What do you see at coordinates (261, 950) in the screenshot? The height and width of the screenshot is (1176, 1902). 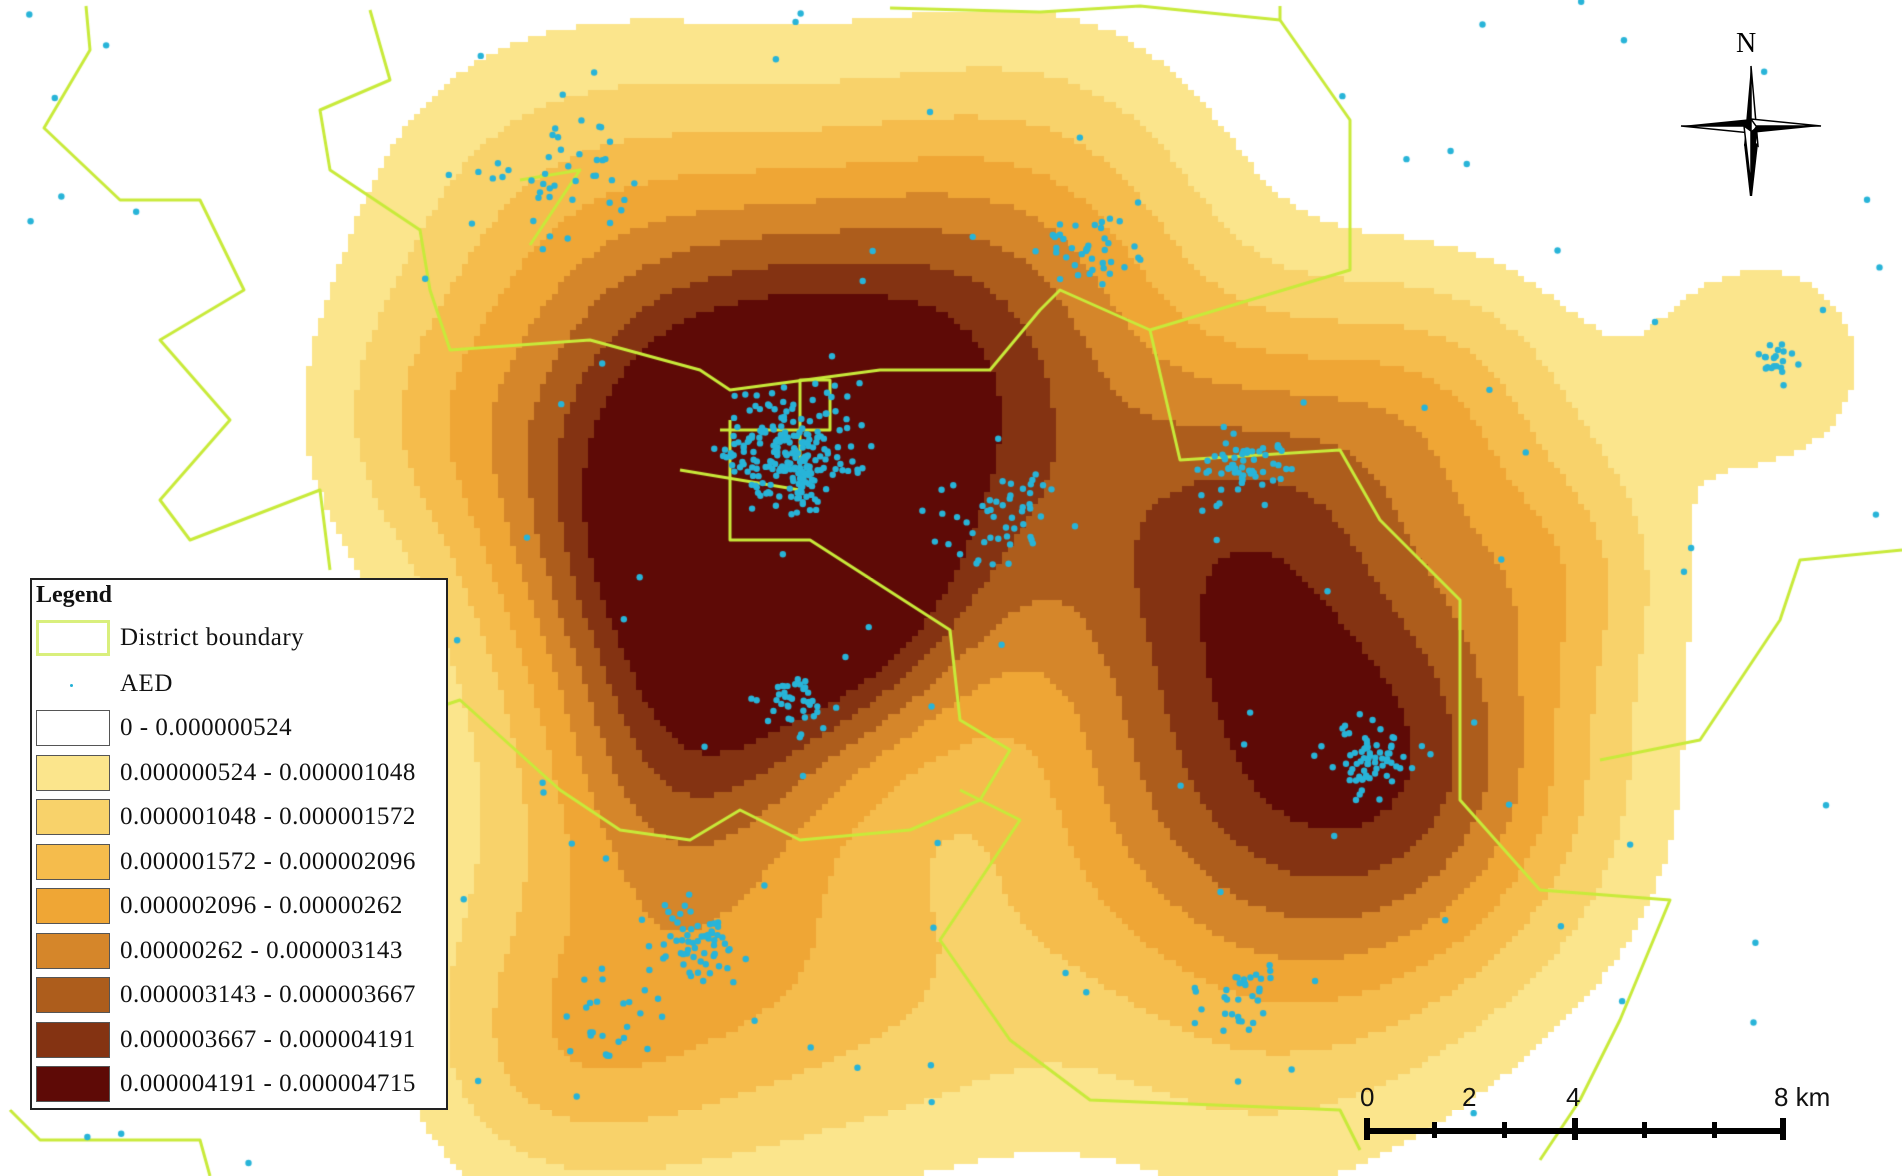 I see `legend-label: 0.00000262 - 0.000003143` at bounding box center [261, 950].